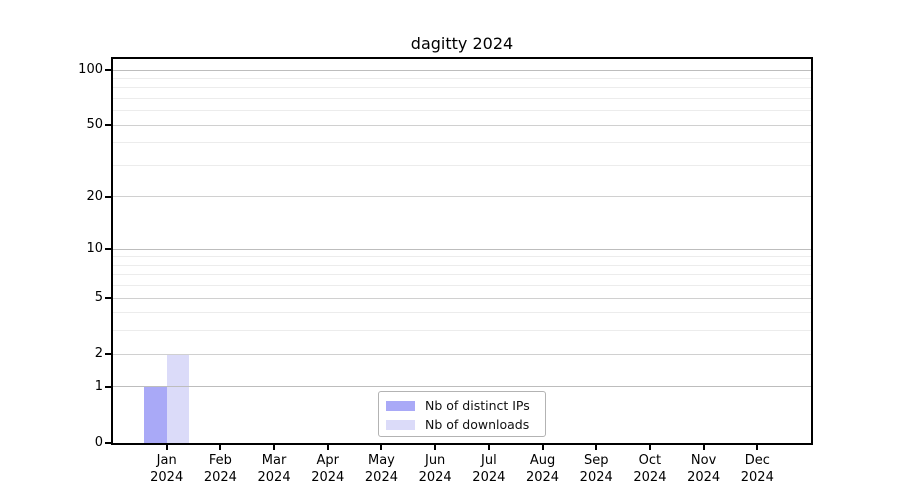 The width and height of the screenshot is (900, 500). Describe the element at coordinates (488, 447) in the screenshot. I see `x-tick-mark-jul` at that location.